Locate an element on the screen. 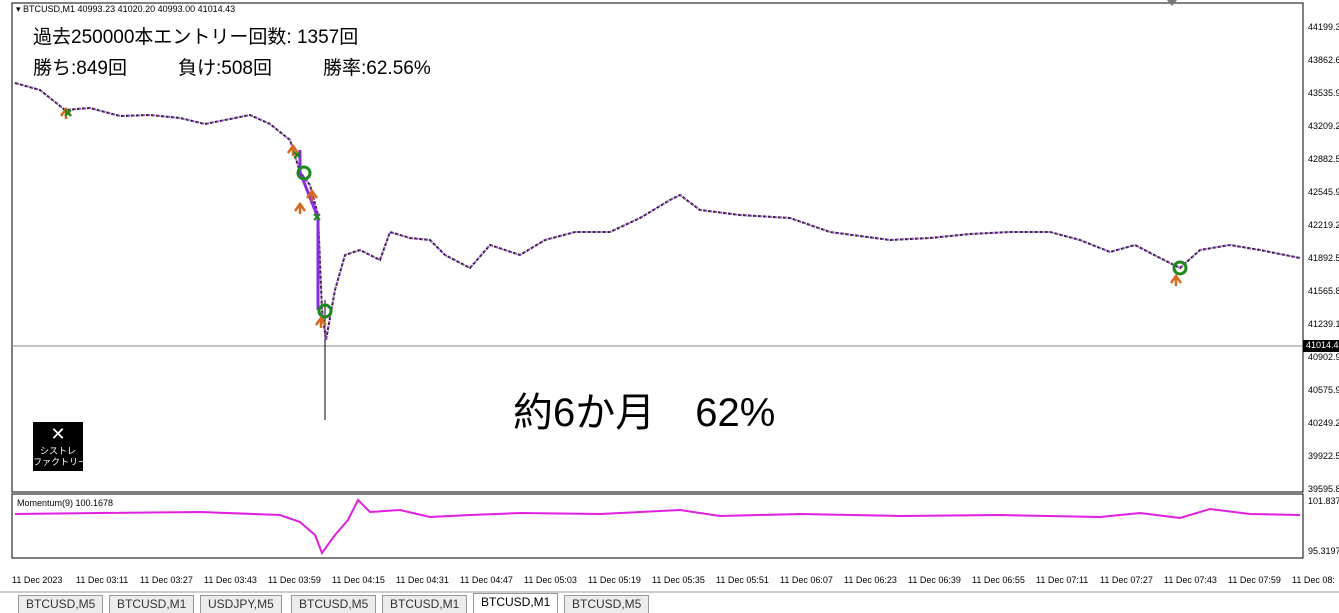 Image resolution: width=1339 pixels, height=613 pixels. price-axis-label: 41565.8 is located at coordinates (1323, 291).